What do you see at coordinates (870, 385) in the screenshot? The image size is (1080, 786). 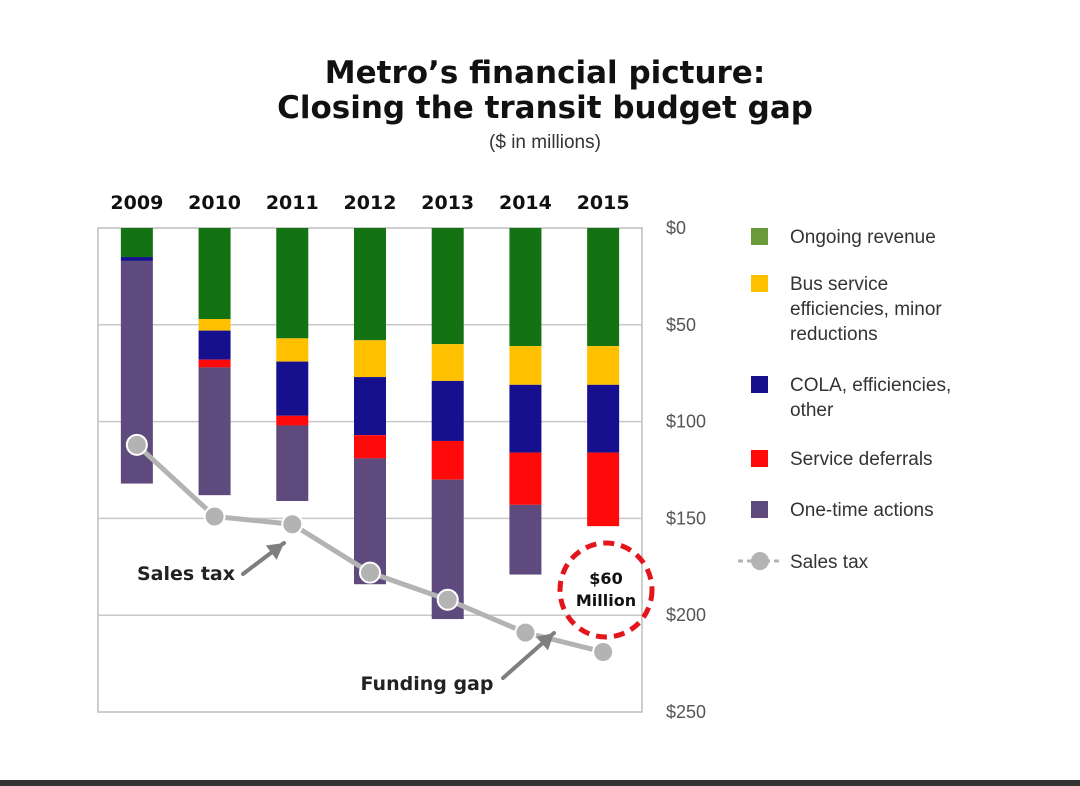 I see `legend-label: COLA, efficiencies,` at bounding box center [870, 385].